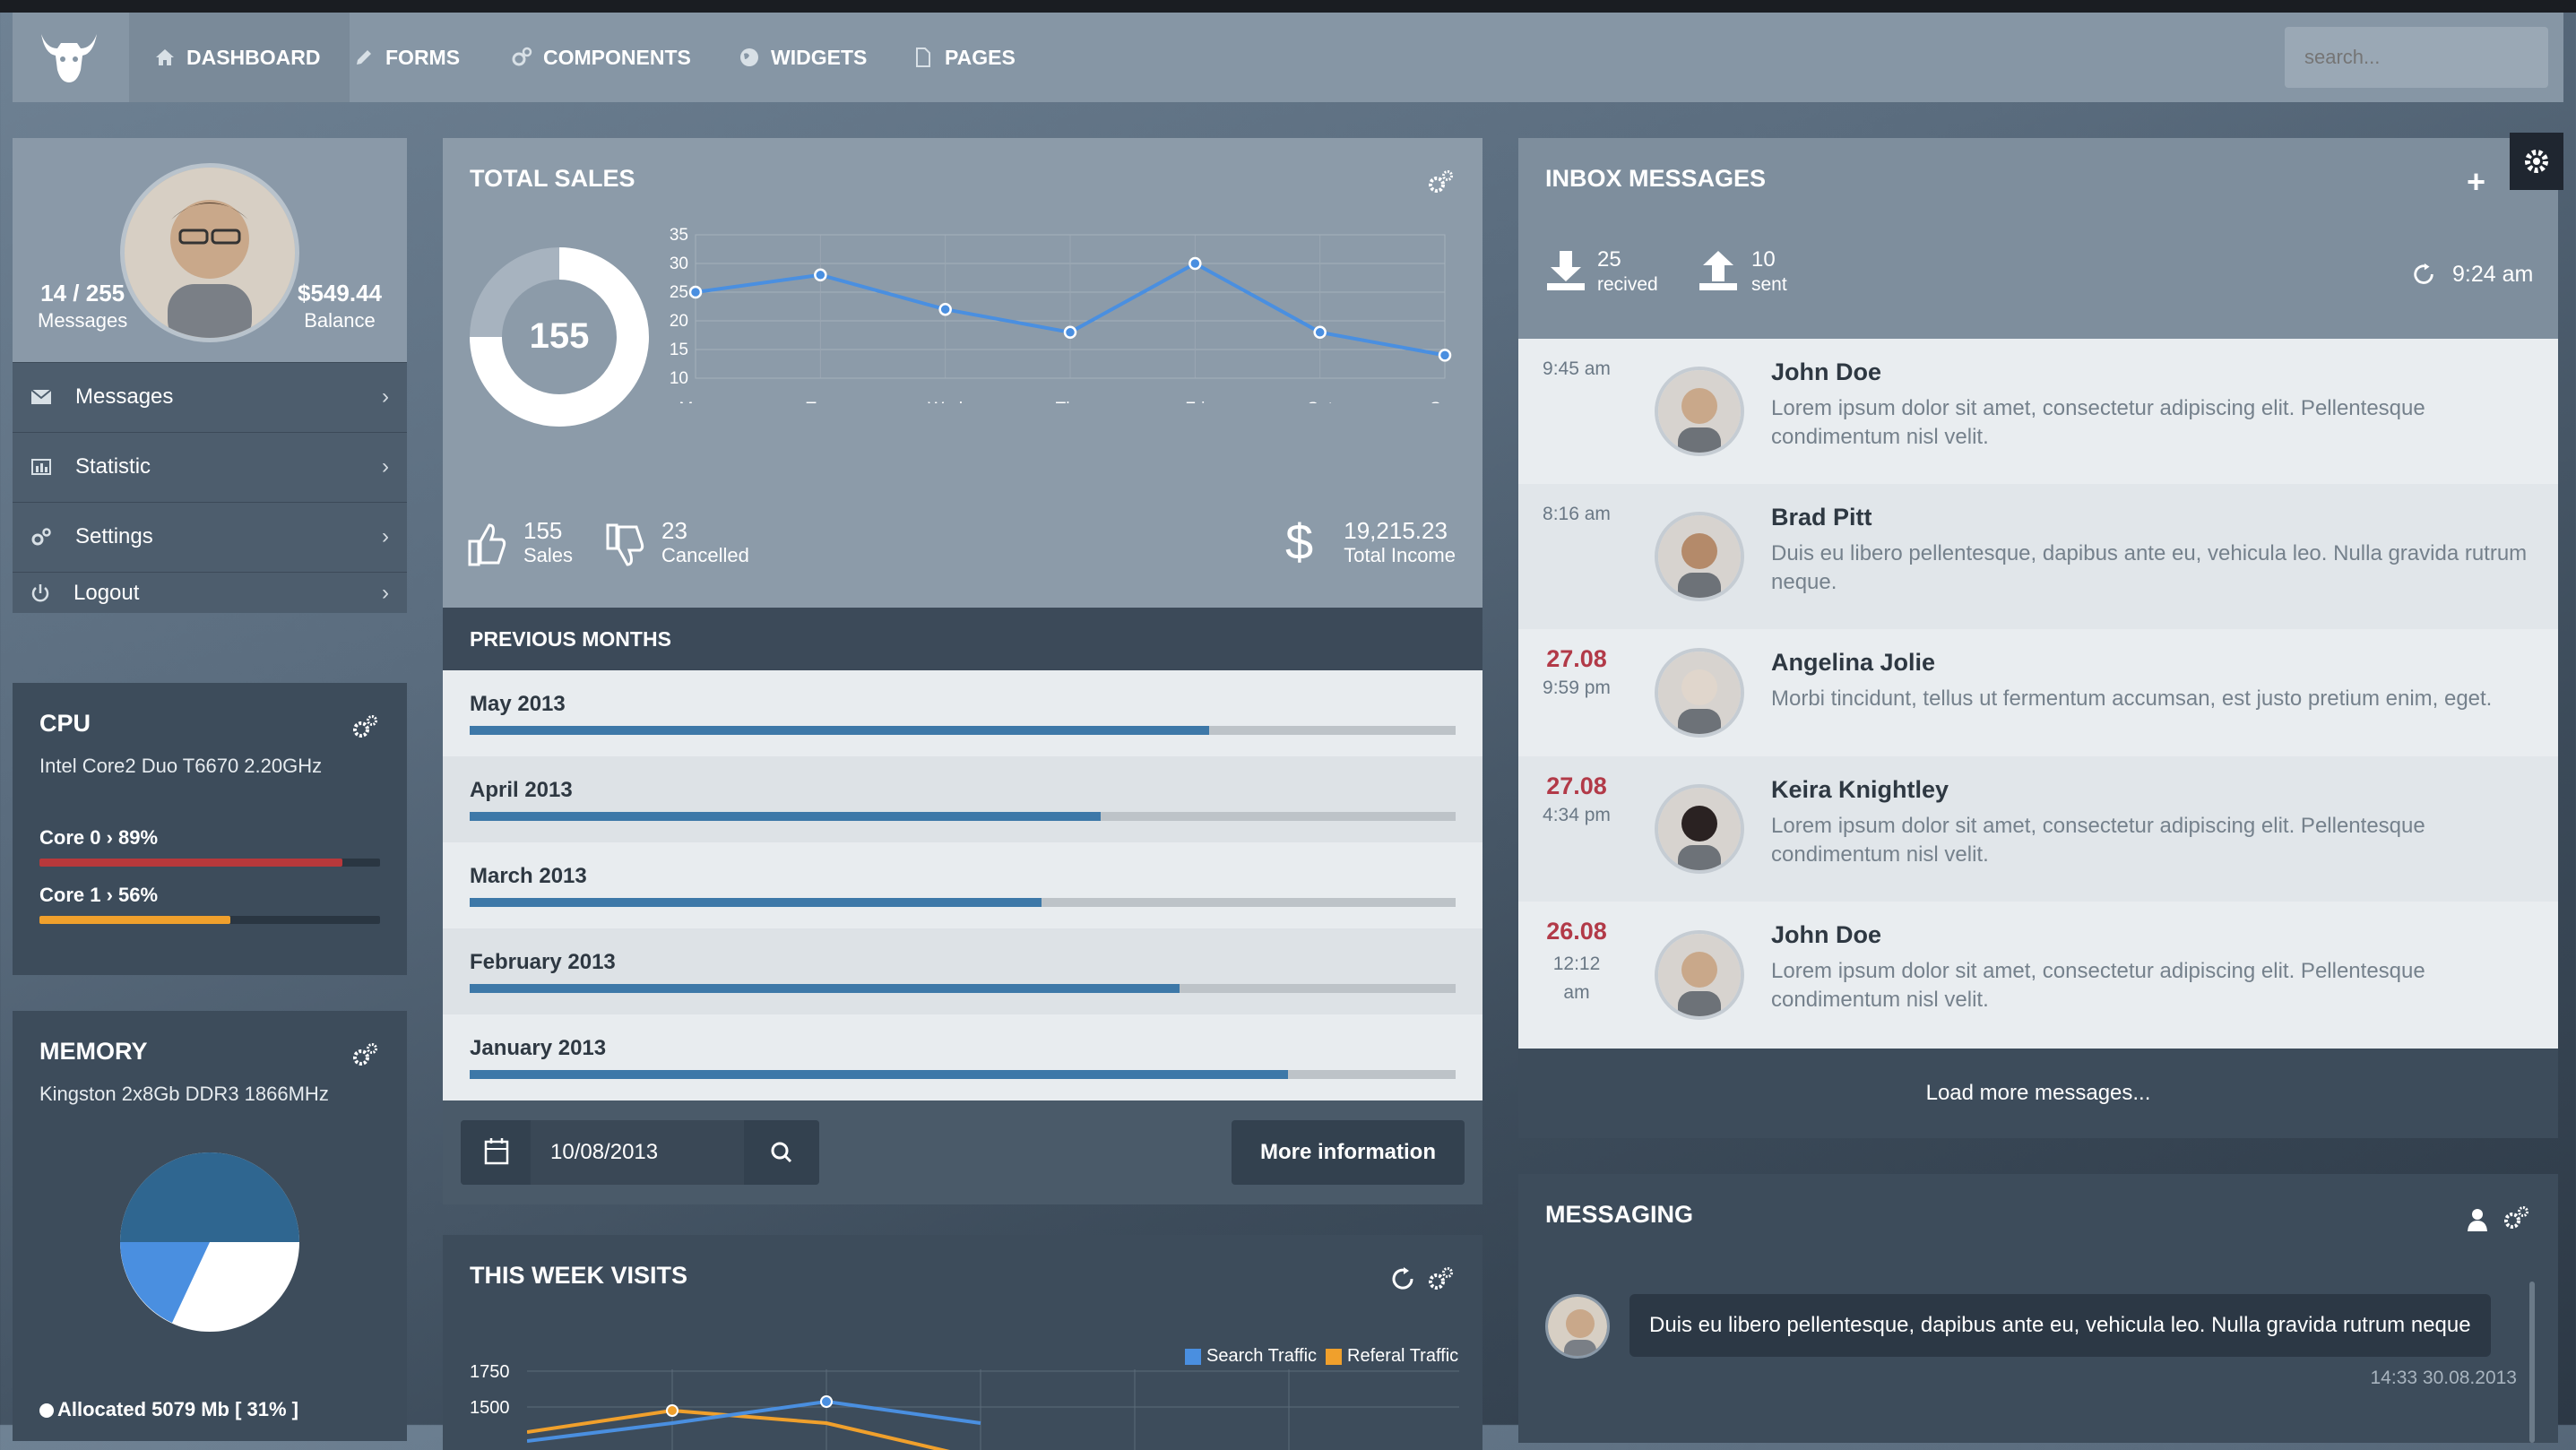  I want to click on settings-gear-icon, so click(2536, 161).